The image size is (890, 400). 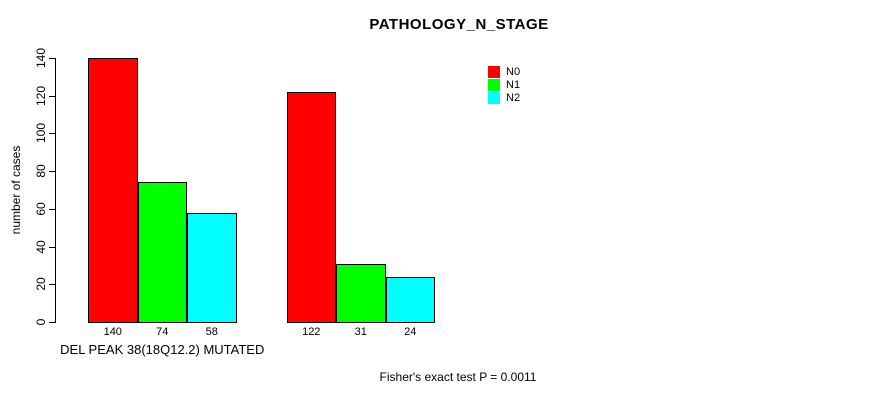 What do you see at coordinates (311, 332) in the screenshot?
I see `bar-value-label: 122` at bounding box center [311, 332].